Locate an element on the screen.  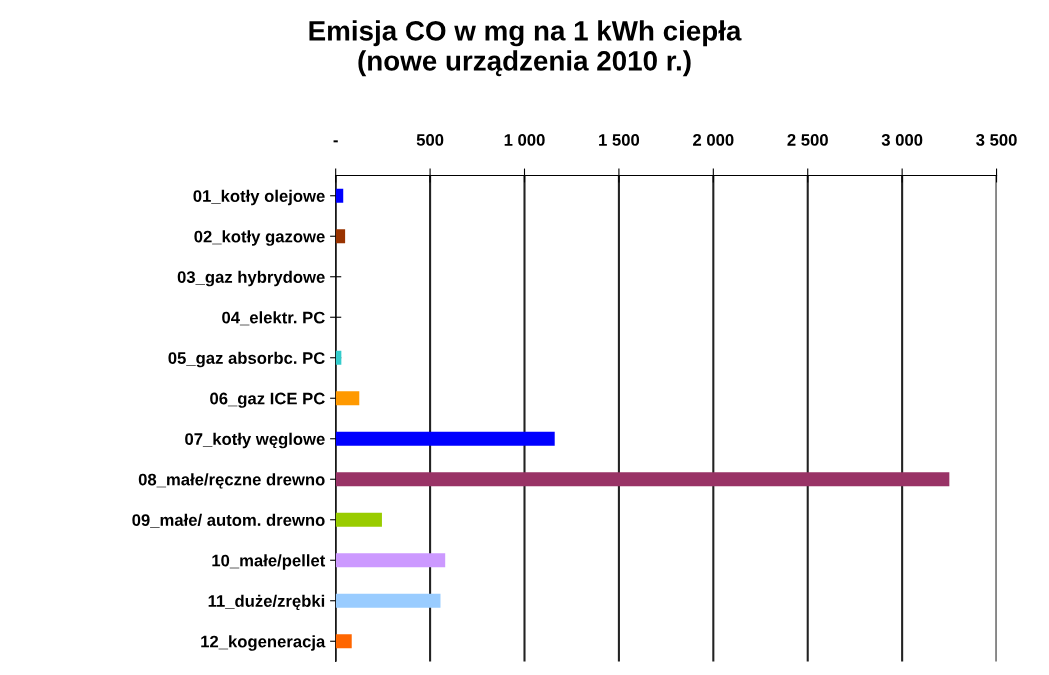
y-tick-label: 10_małe/pellet is located at coordinates (269, 562).